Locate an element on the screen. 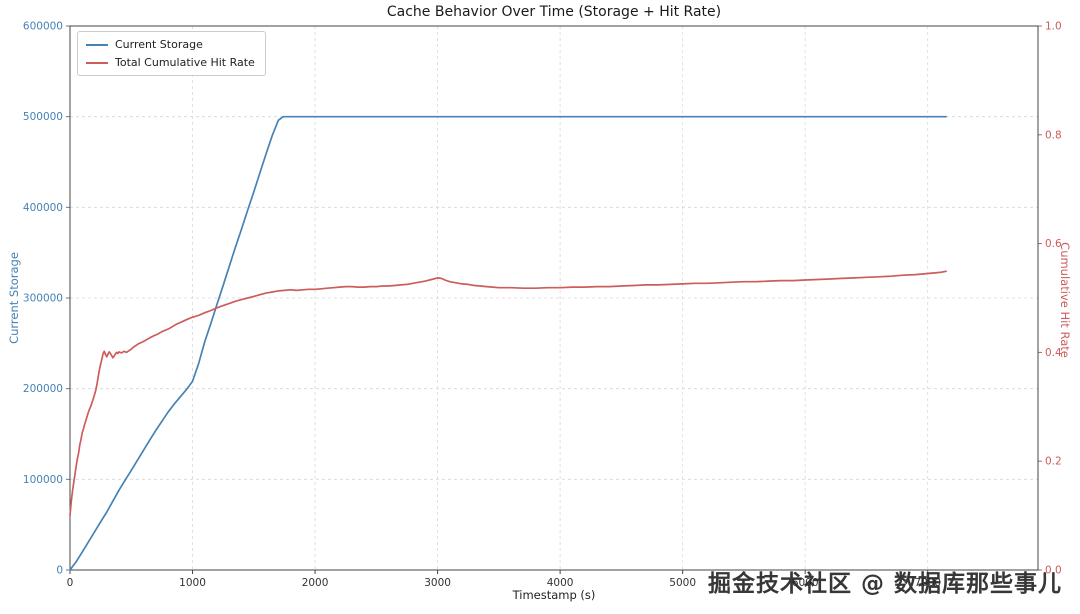 This screenshot has width=1080, height=614. y-axis-label-left: Current Storage is located at coordinates (14, 298).